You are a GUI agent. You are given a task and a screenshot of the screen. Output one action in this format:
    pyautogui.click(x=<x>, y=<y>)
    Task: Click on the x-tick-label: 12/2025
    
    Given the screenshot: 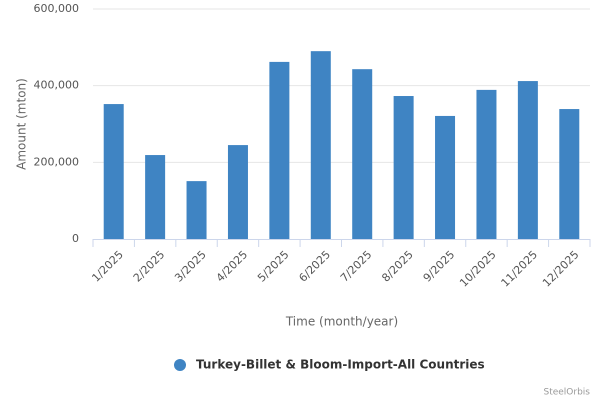 What is the action you would take?
    pyautogui.click(x=561, y=269)
    